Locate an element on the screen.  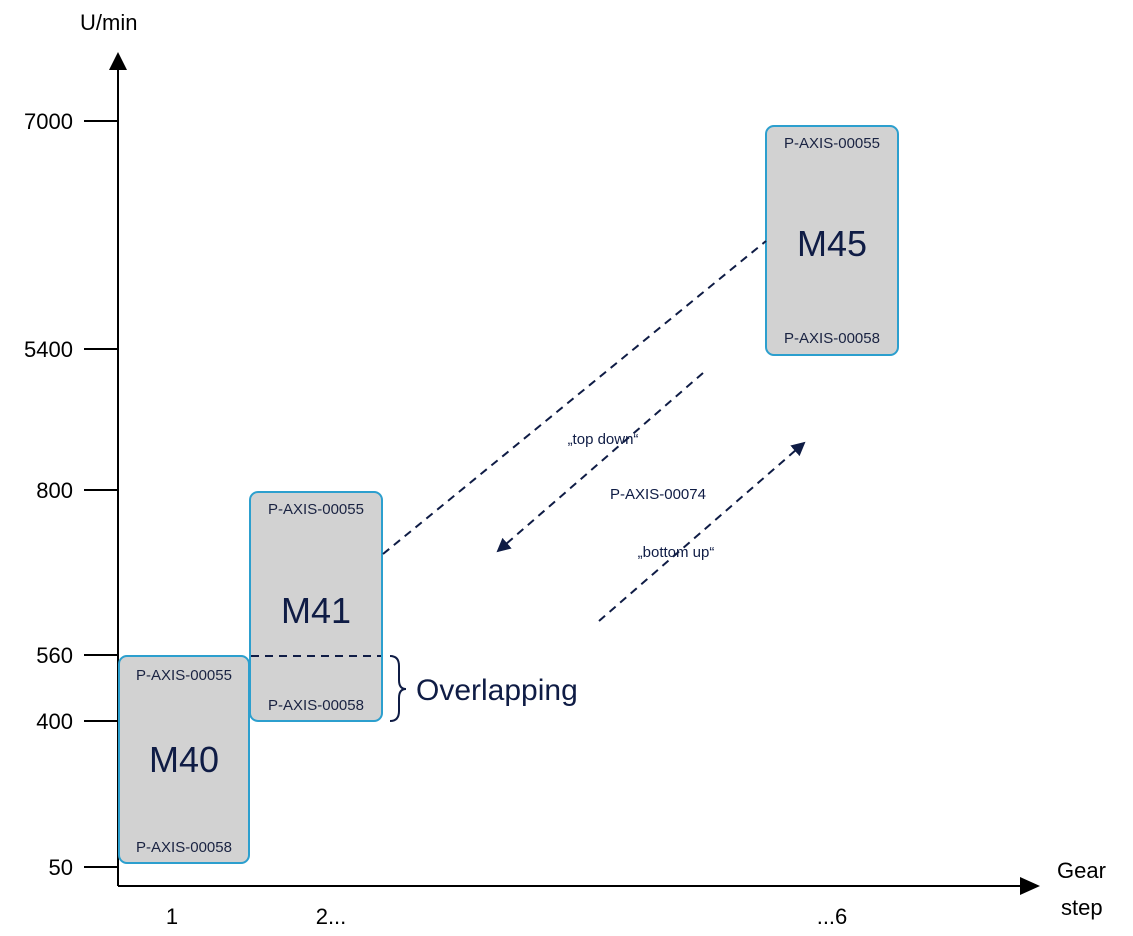
y-axis-arrowhead is located at coordinates (118, 61).